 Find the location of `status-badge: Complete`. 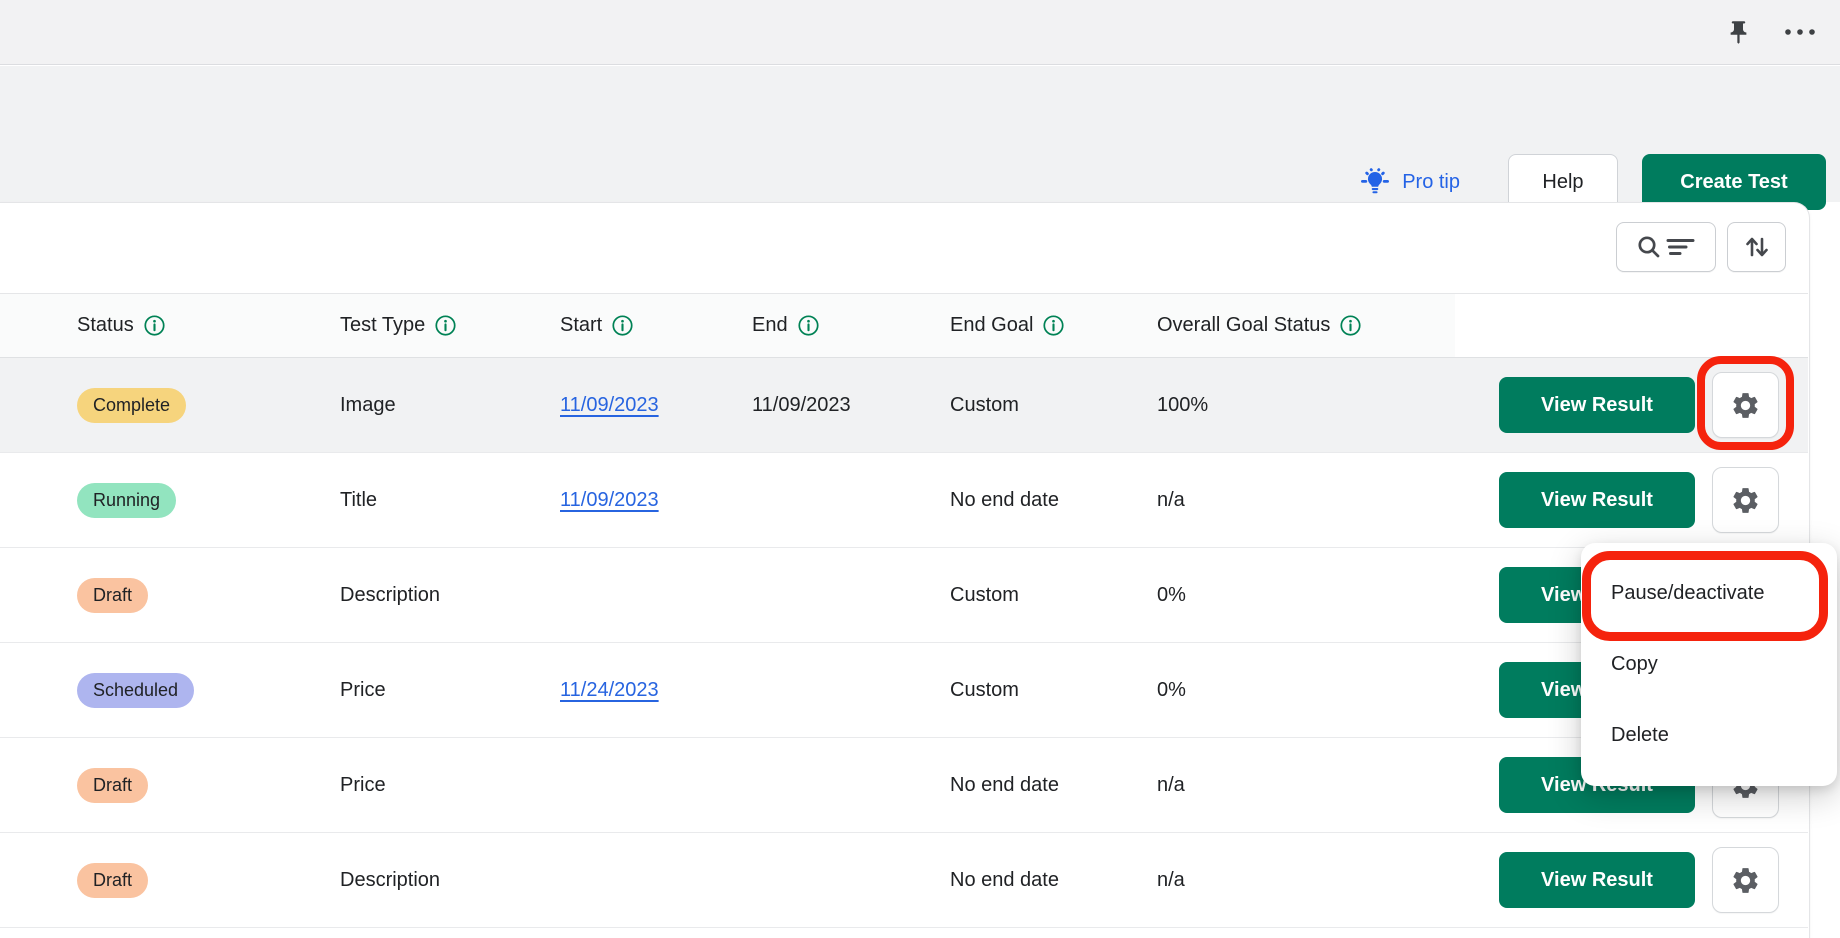

status-badge: Complete is located at coordinates (132, 405).